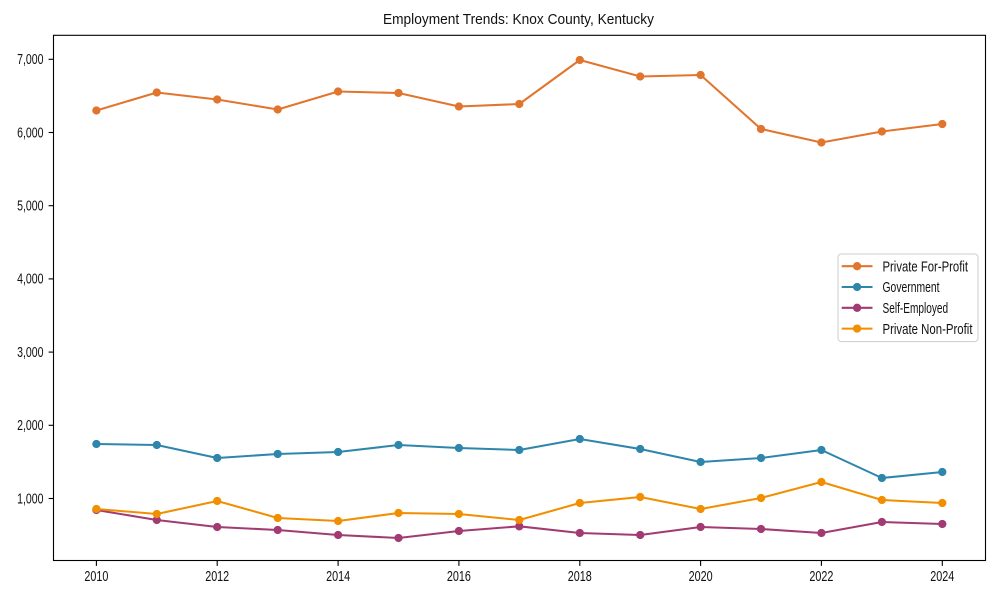  I want to click on svg-text: 2022, so click(821, 577).